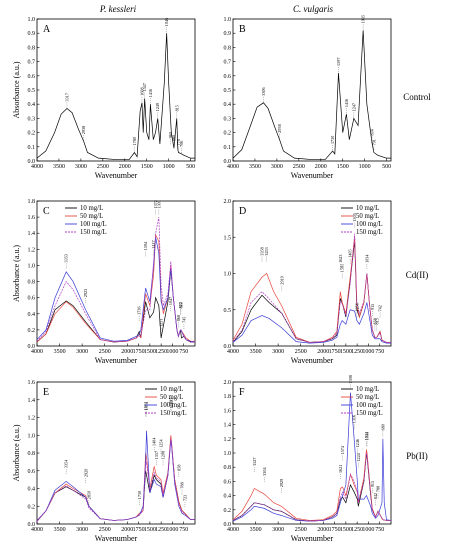  I want to click on y-tick-label: 2.0, so click(228, 202).